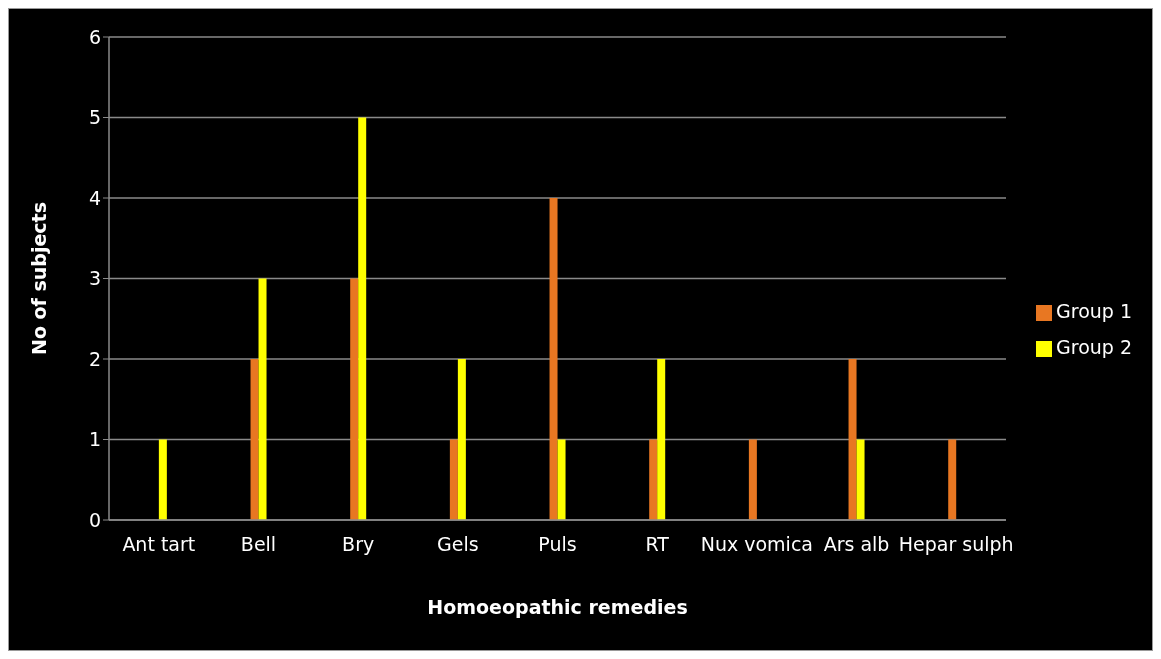 The image size is (1161, 659). What do you see at coordinates (94, 117) in the screenshot?
I see `y-tick-label: 5` at bounding box center [94, 117].